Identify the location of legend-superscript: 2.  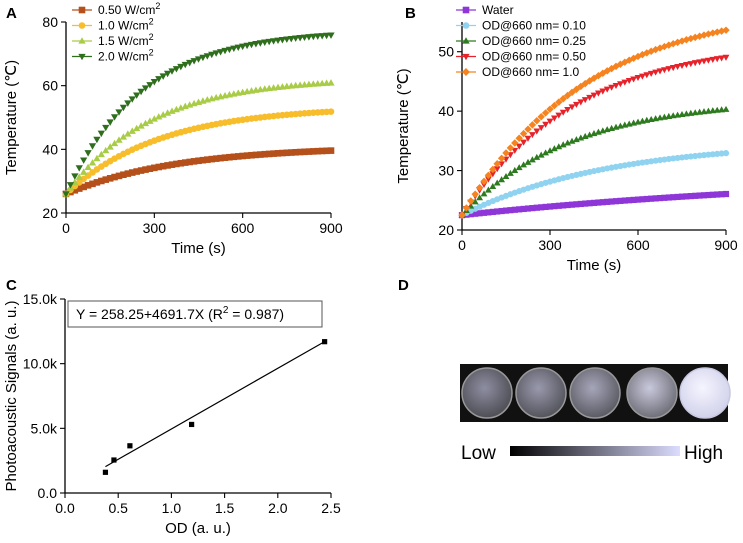
(151, 37).